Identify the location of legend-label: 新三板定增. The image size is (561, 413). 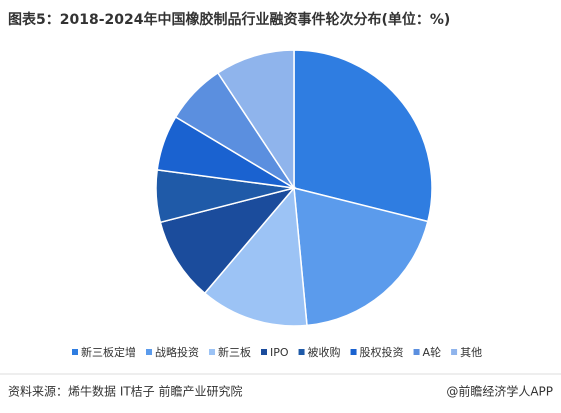
(108, 352).